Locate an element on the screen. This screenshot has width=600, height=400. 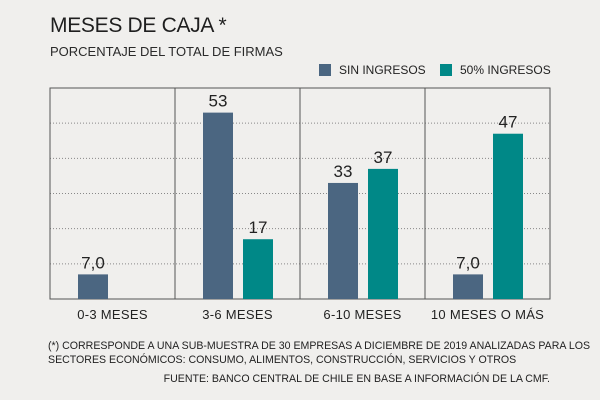
category-label: 6-10 MESES is located at coordinates (362, 314).